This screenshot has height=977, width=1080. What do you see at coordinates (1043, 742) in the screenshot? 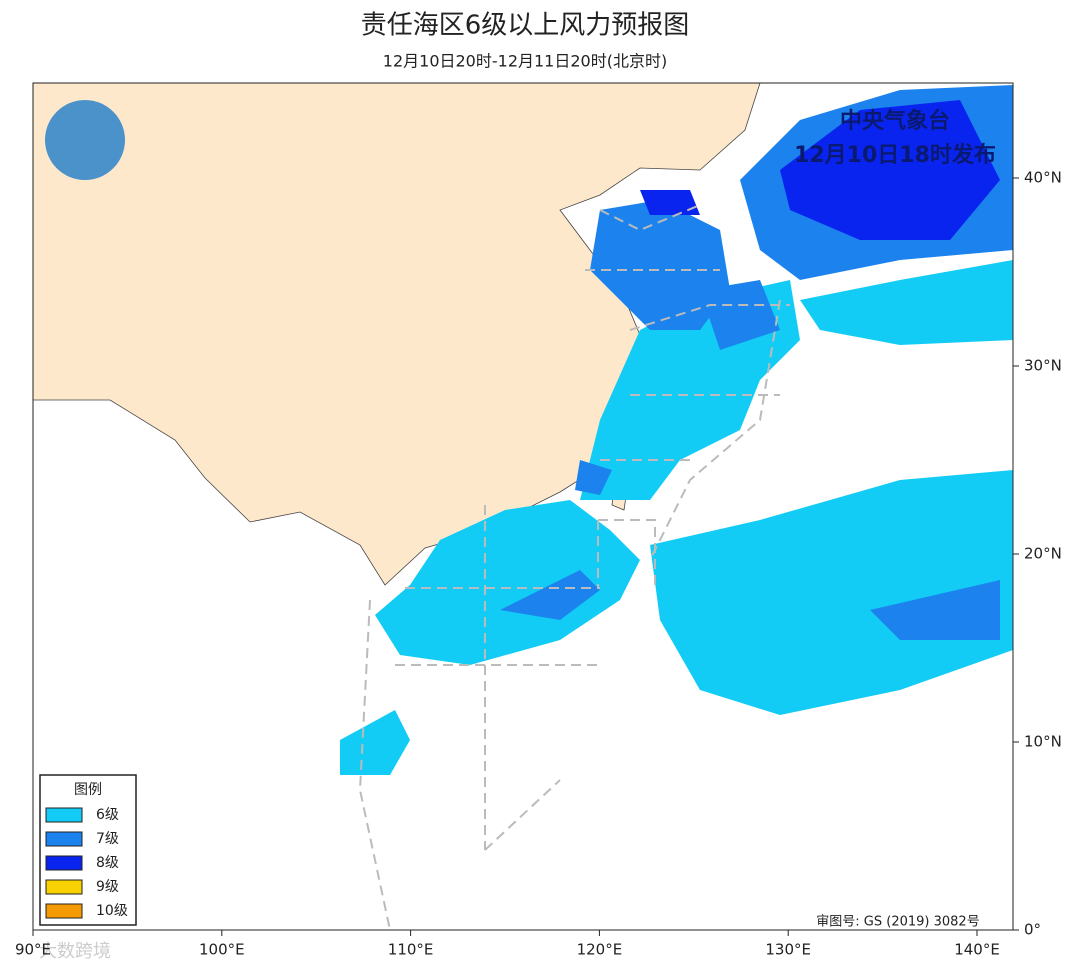
I see `lat-label: 10°N` at bounding box center [1043, 742].